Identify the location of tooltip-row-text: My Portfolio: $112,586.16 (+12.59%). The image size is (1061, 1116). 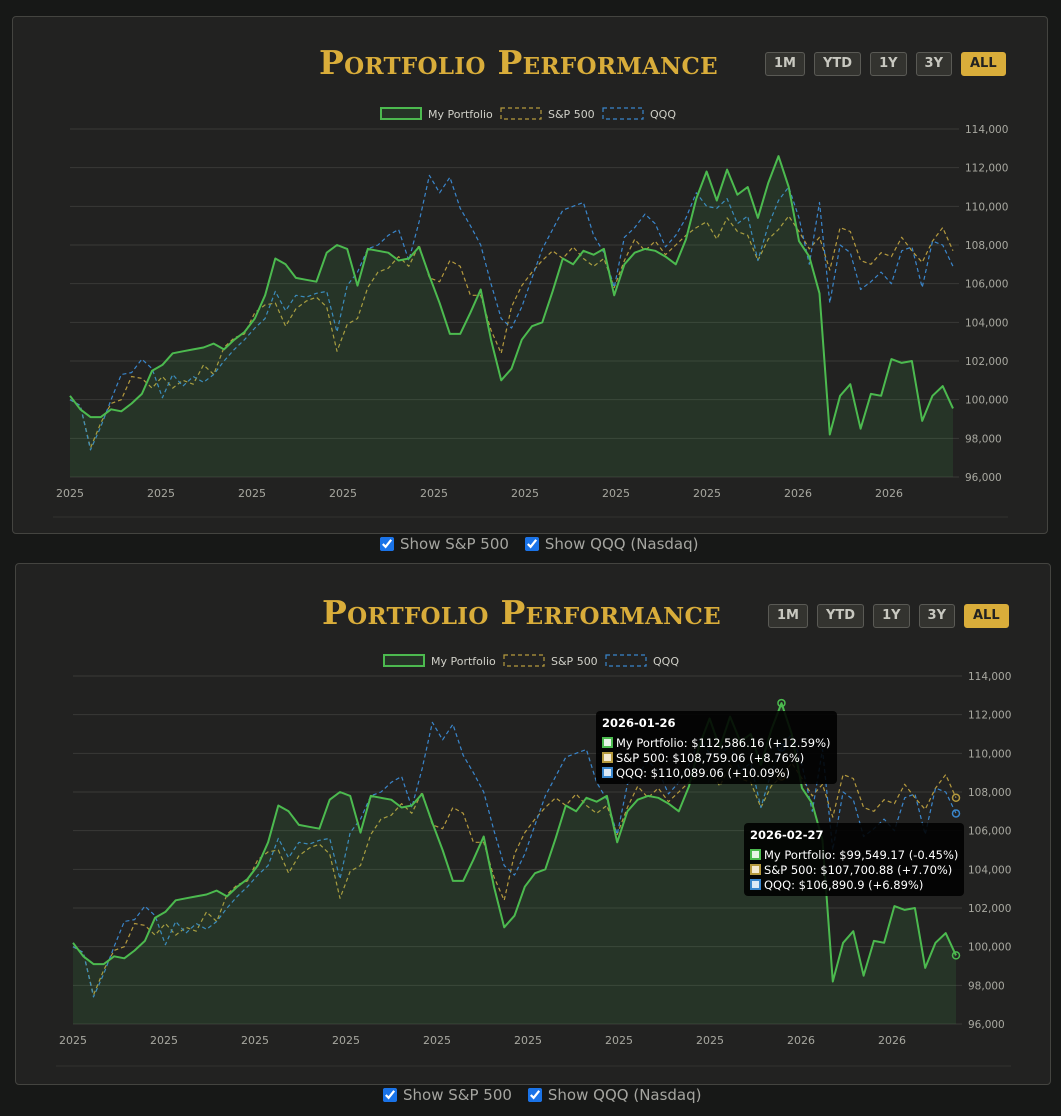
(723, 742).